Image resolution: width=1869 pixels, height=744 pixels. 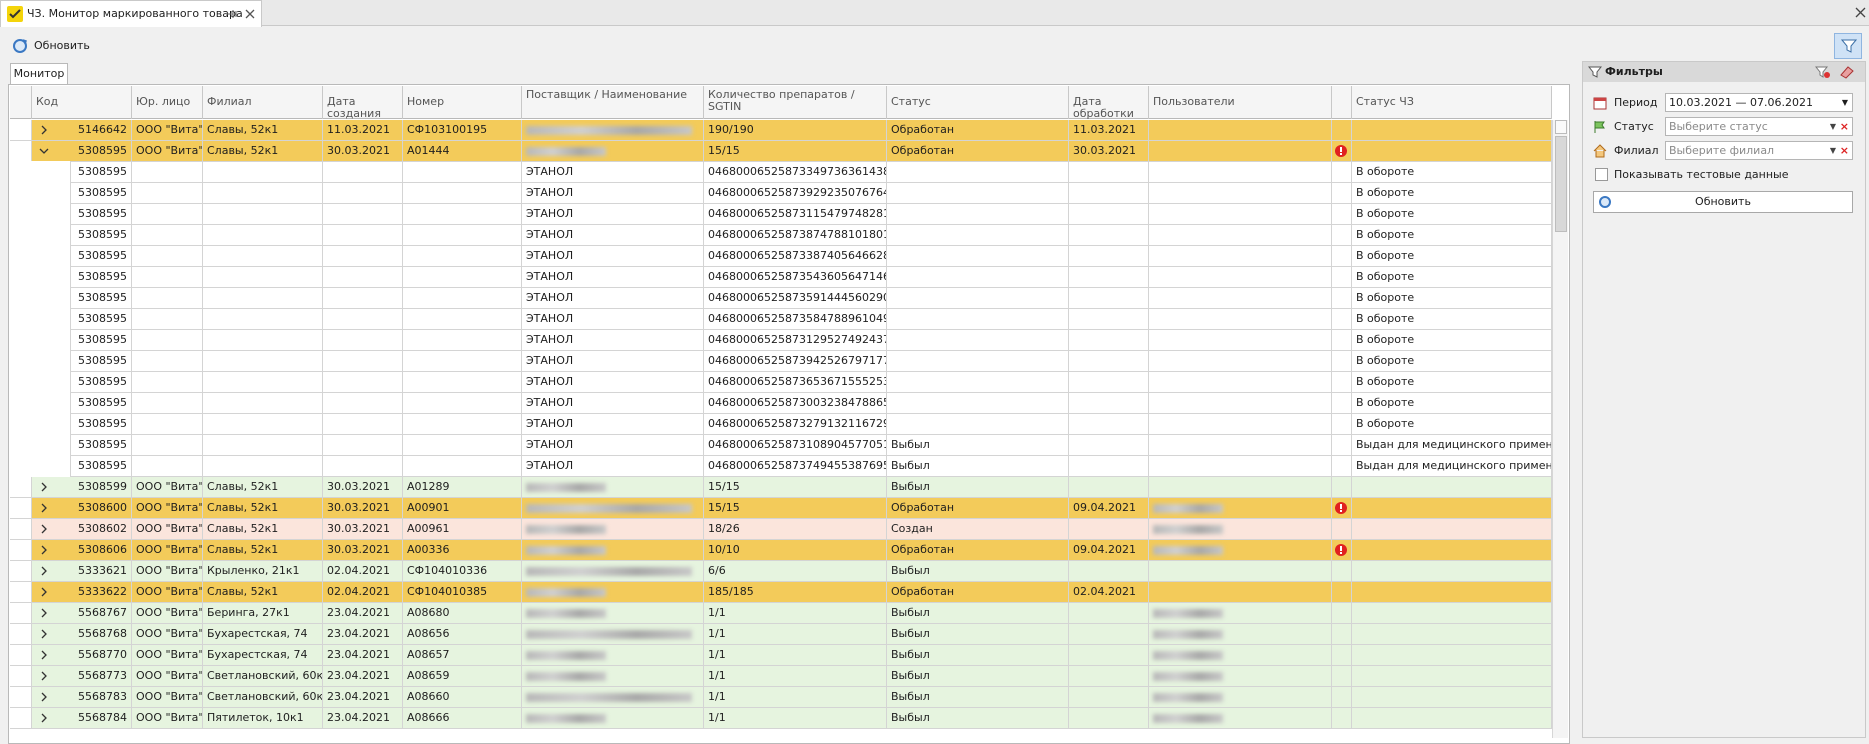 I want to click on close-tab-icon, so click(x=250, y=14).